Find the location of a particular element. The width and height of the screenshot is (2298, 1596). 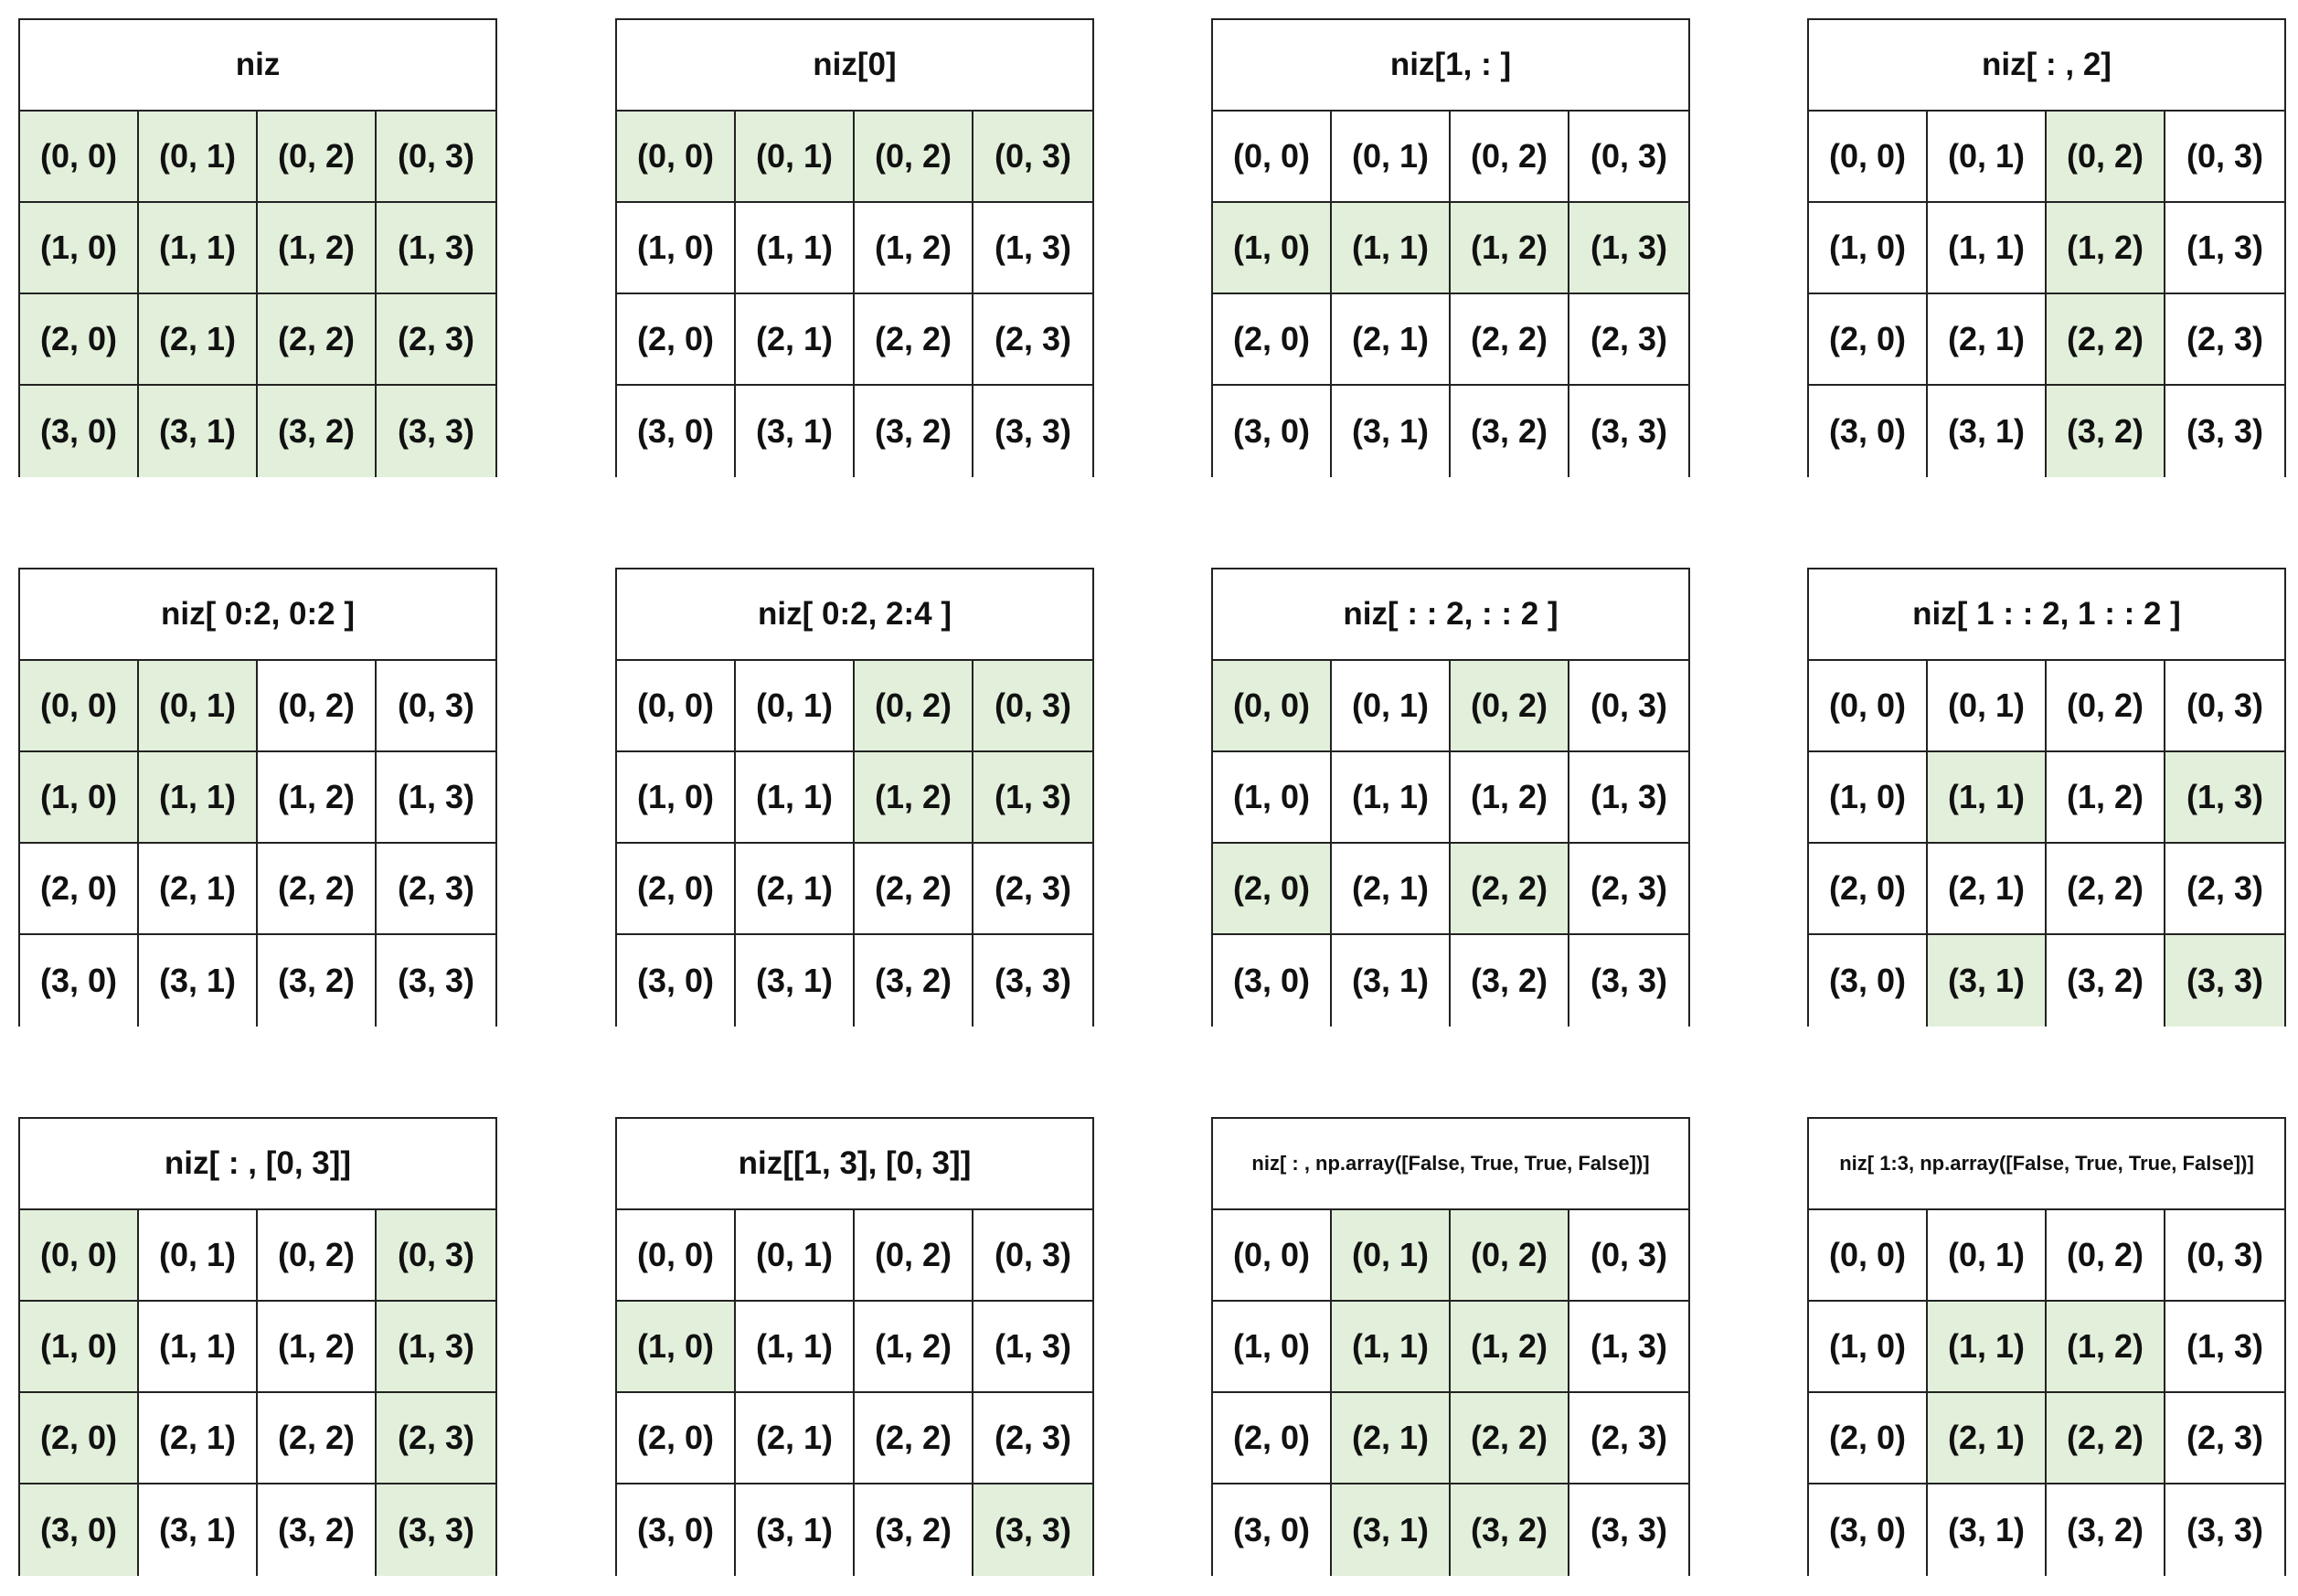

panel-title: niz[ : , [0, 3]] is located at coordinates (257, 1164).